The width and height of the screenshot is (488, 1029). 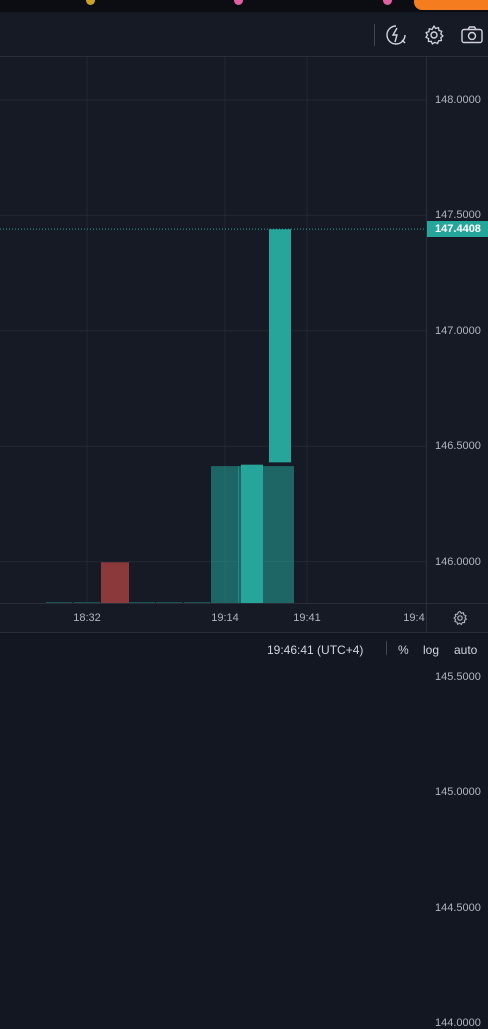 I want to click on bottom-toolbar: 19:46:41 (UTC+4) % log auto, so click(x=244, y=644).